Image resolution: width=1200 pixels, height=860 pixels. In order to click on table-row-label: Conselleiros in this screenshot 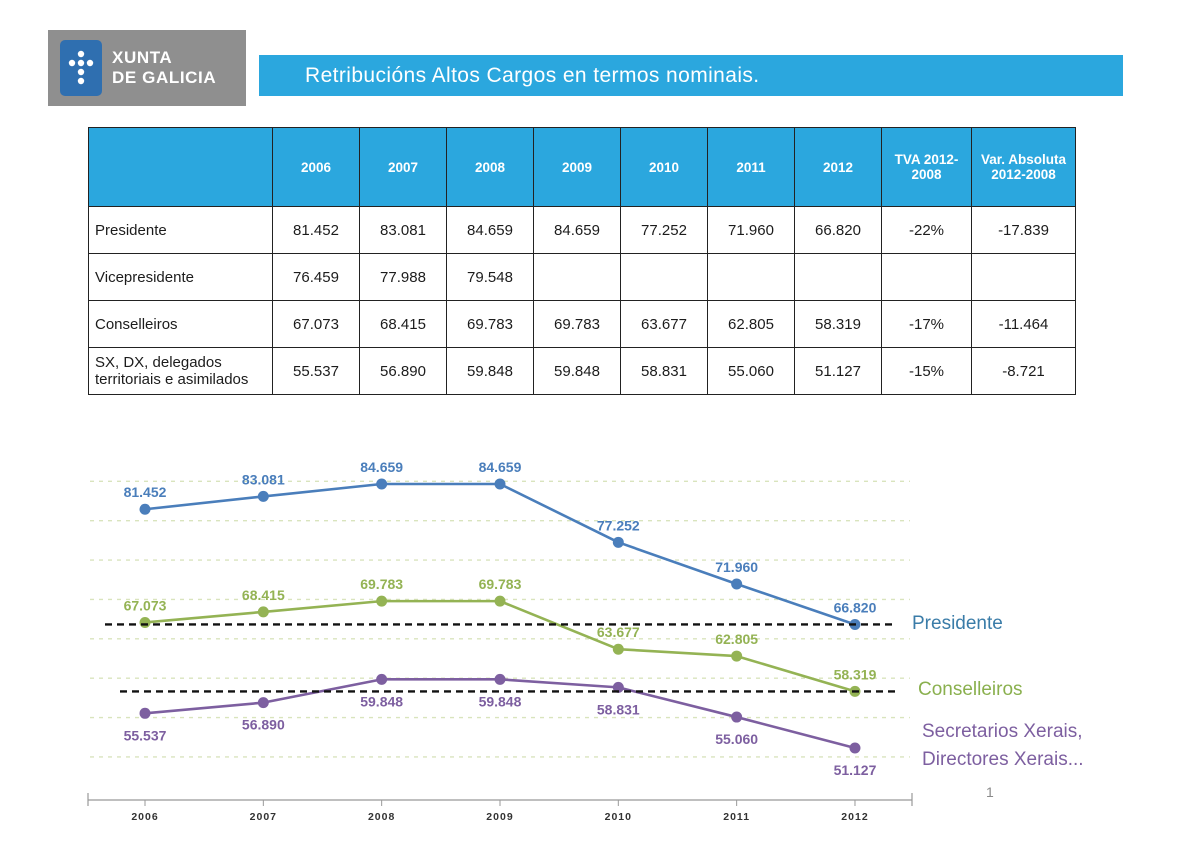, I will do `click(180, 324)`.